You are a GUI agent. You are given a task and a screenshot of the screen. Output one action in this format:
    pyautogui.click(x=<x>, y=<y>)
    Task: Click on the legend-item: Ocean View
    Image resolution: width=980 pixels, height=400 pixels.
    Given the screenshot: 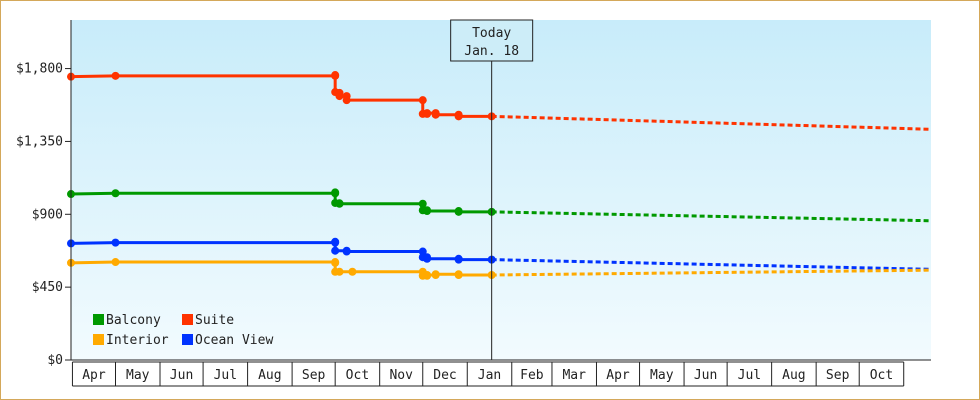 What is the action you would take?
    pyautogui.click(x=227, y=340)
    